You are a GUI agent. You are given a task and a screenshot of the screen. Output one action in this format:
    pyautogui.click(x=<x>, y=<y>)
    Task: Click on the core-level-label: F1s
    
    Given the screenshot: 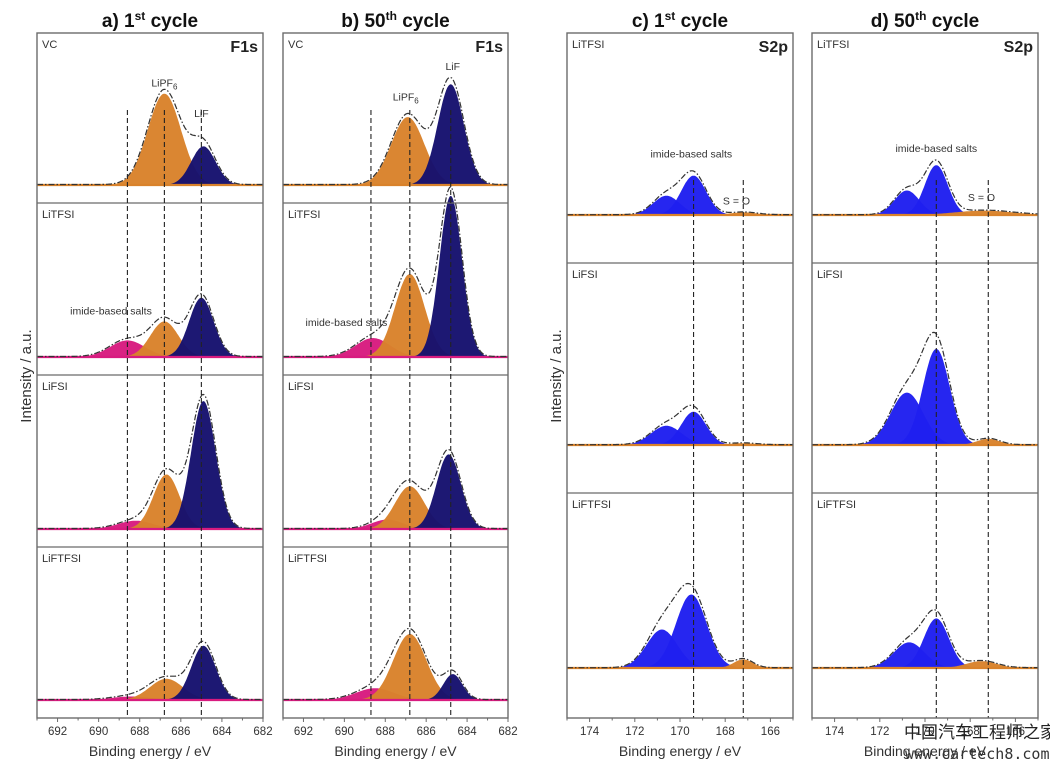 What is the action you would take?
    pyautogui.click(x=489, y=47)
    